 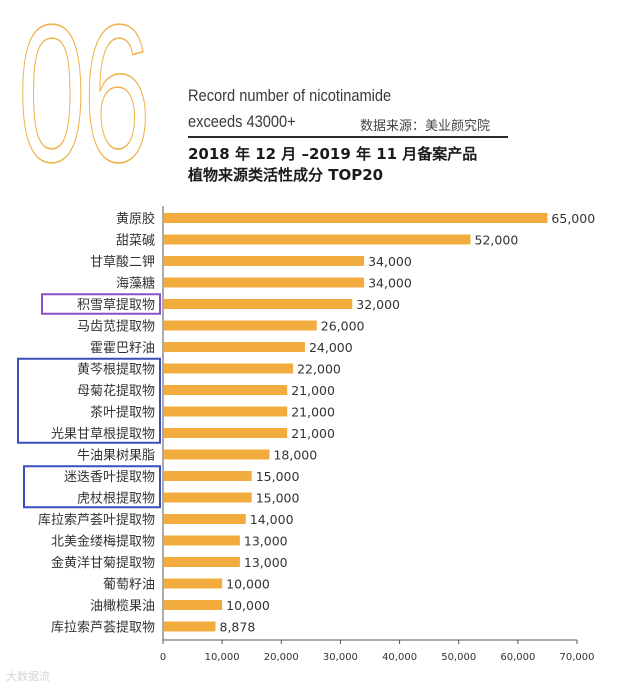 What do you see at coordinates (28, 676) in the screenshot?
I see `watermark: 大数据流` at bounding box center [28, 676].